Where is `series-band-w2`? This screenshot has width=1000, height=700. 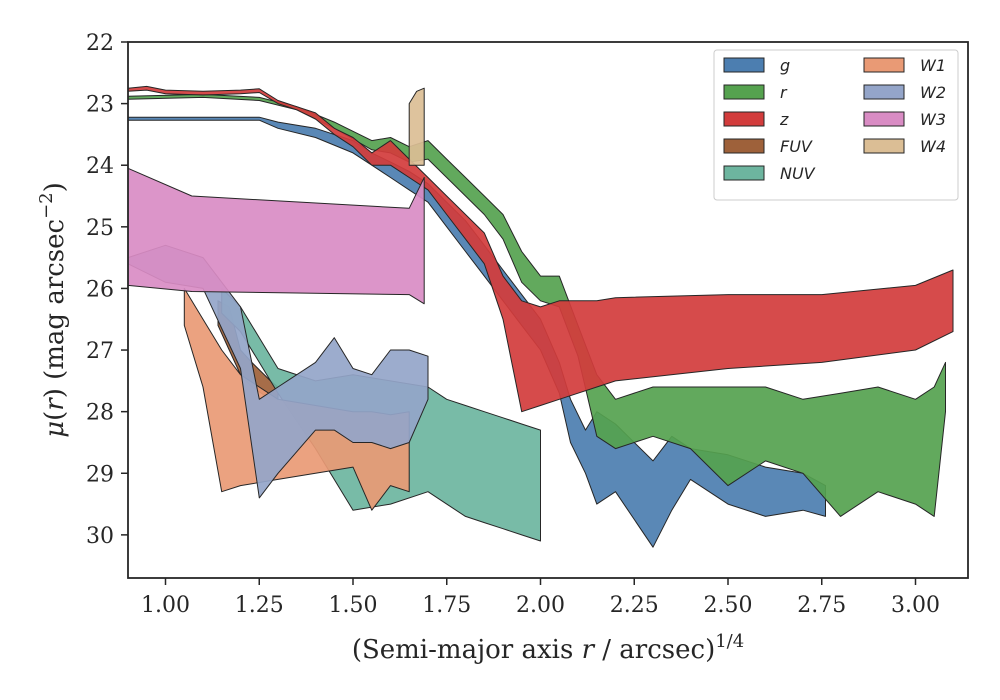
series-band-w2 is located at coordinates (278, 371).